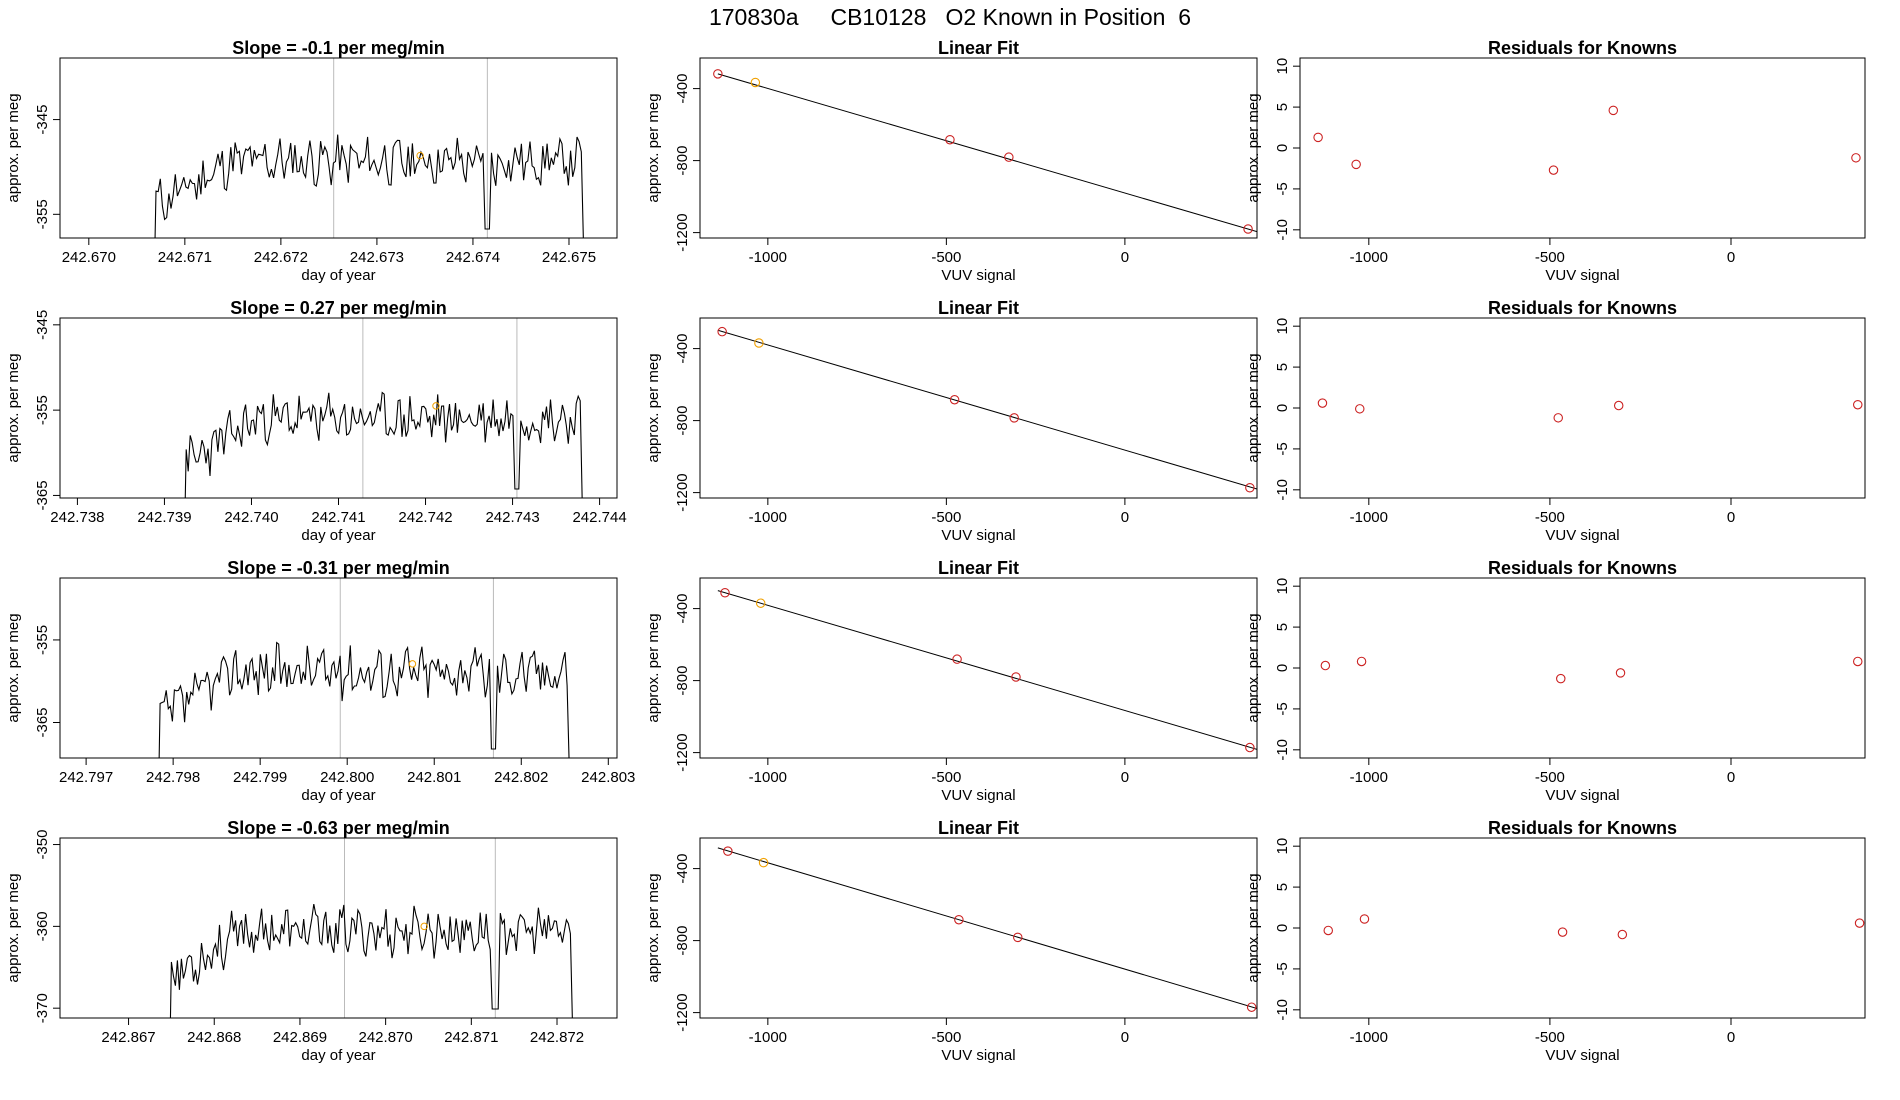  What do you see at coordinates (42, 410) in the screenshot?
I see `y-tick-label: -355` at bounding box center [42, 410].